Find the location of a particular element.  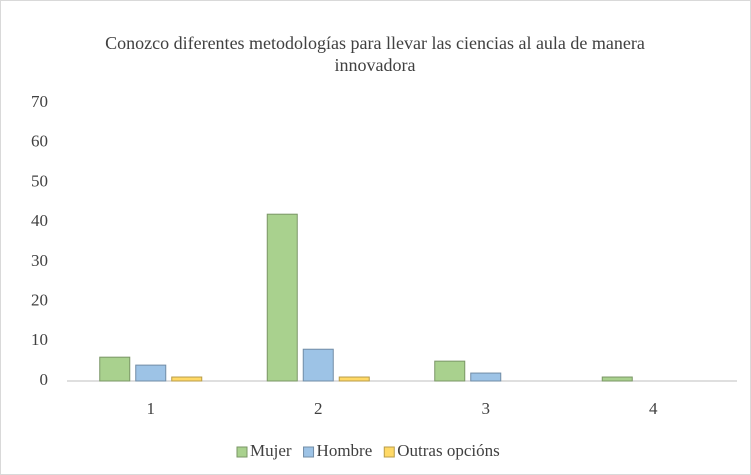

legend-label: Hombre is located at coordinates (345, 450).